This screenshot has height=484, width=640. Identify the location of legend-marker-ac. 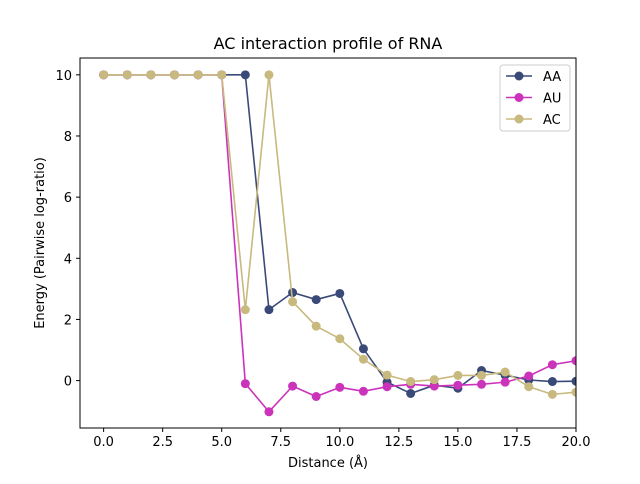
(519, 119).